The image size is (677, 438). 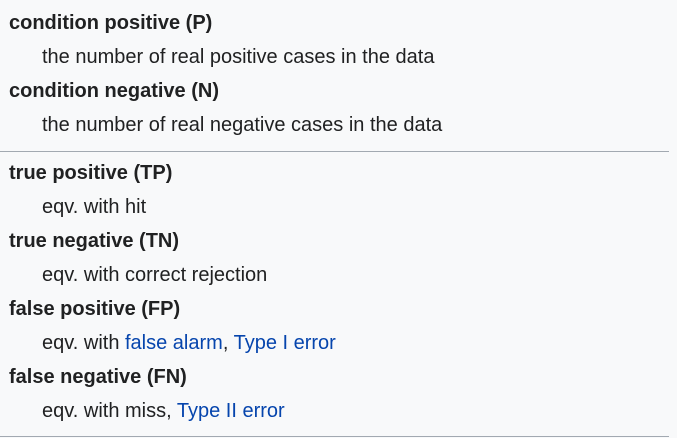 What do you see at coordinates (94, 207) in the screenshot?
I see `definition-true-positive: eqv. with hit` at bounding box center [94, 207].